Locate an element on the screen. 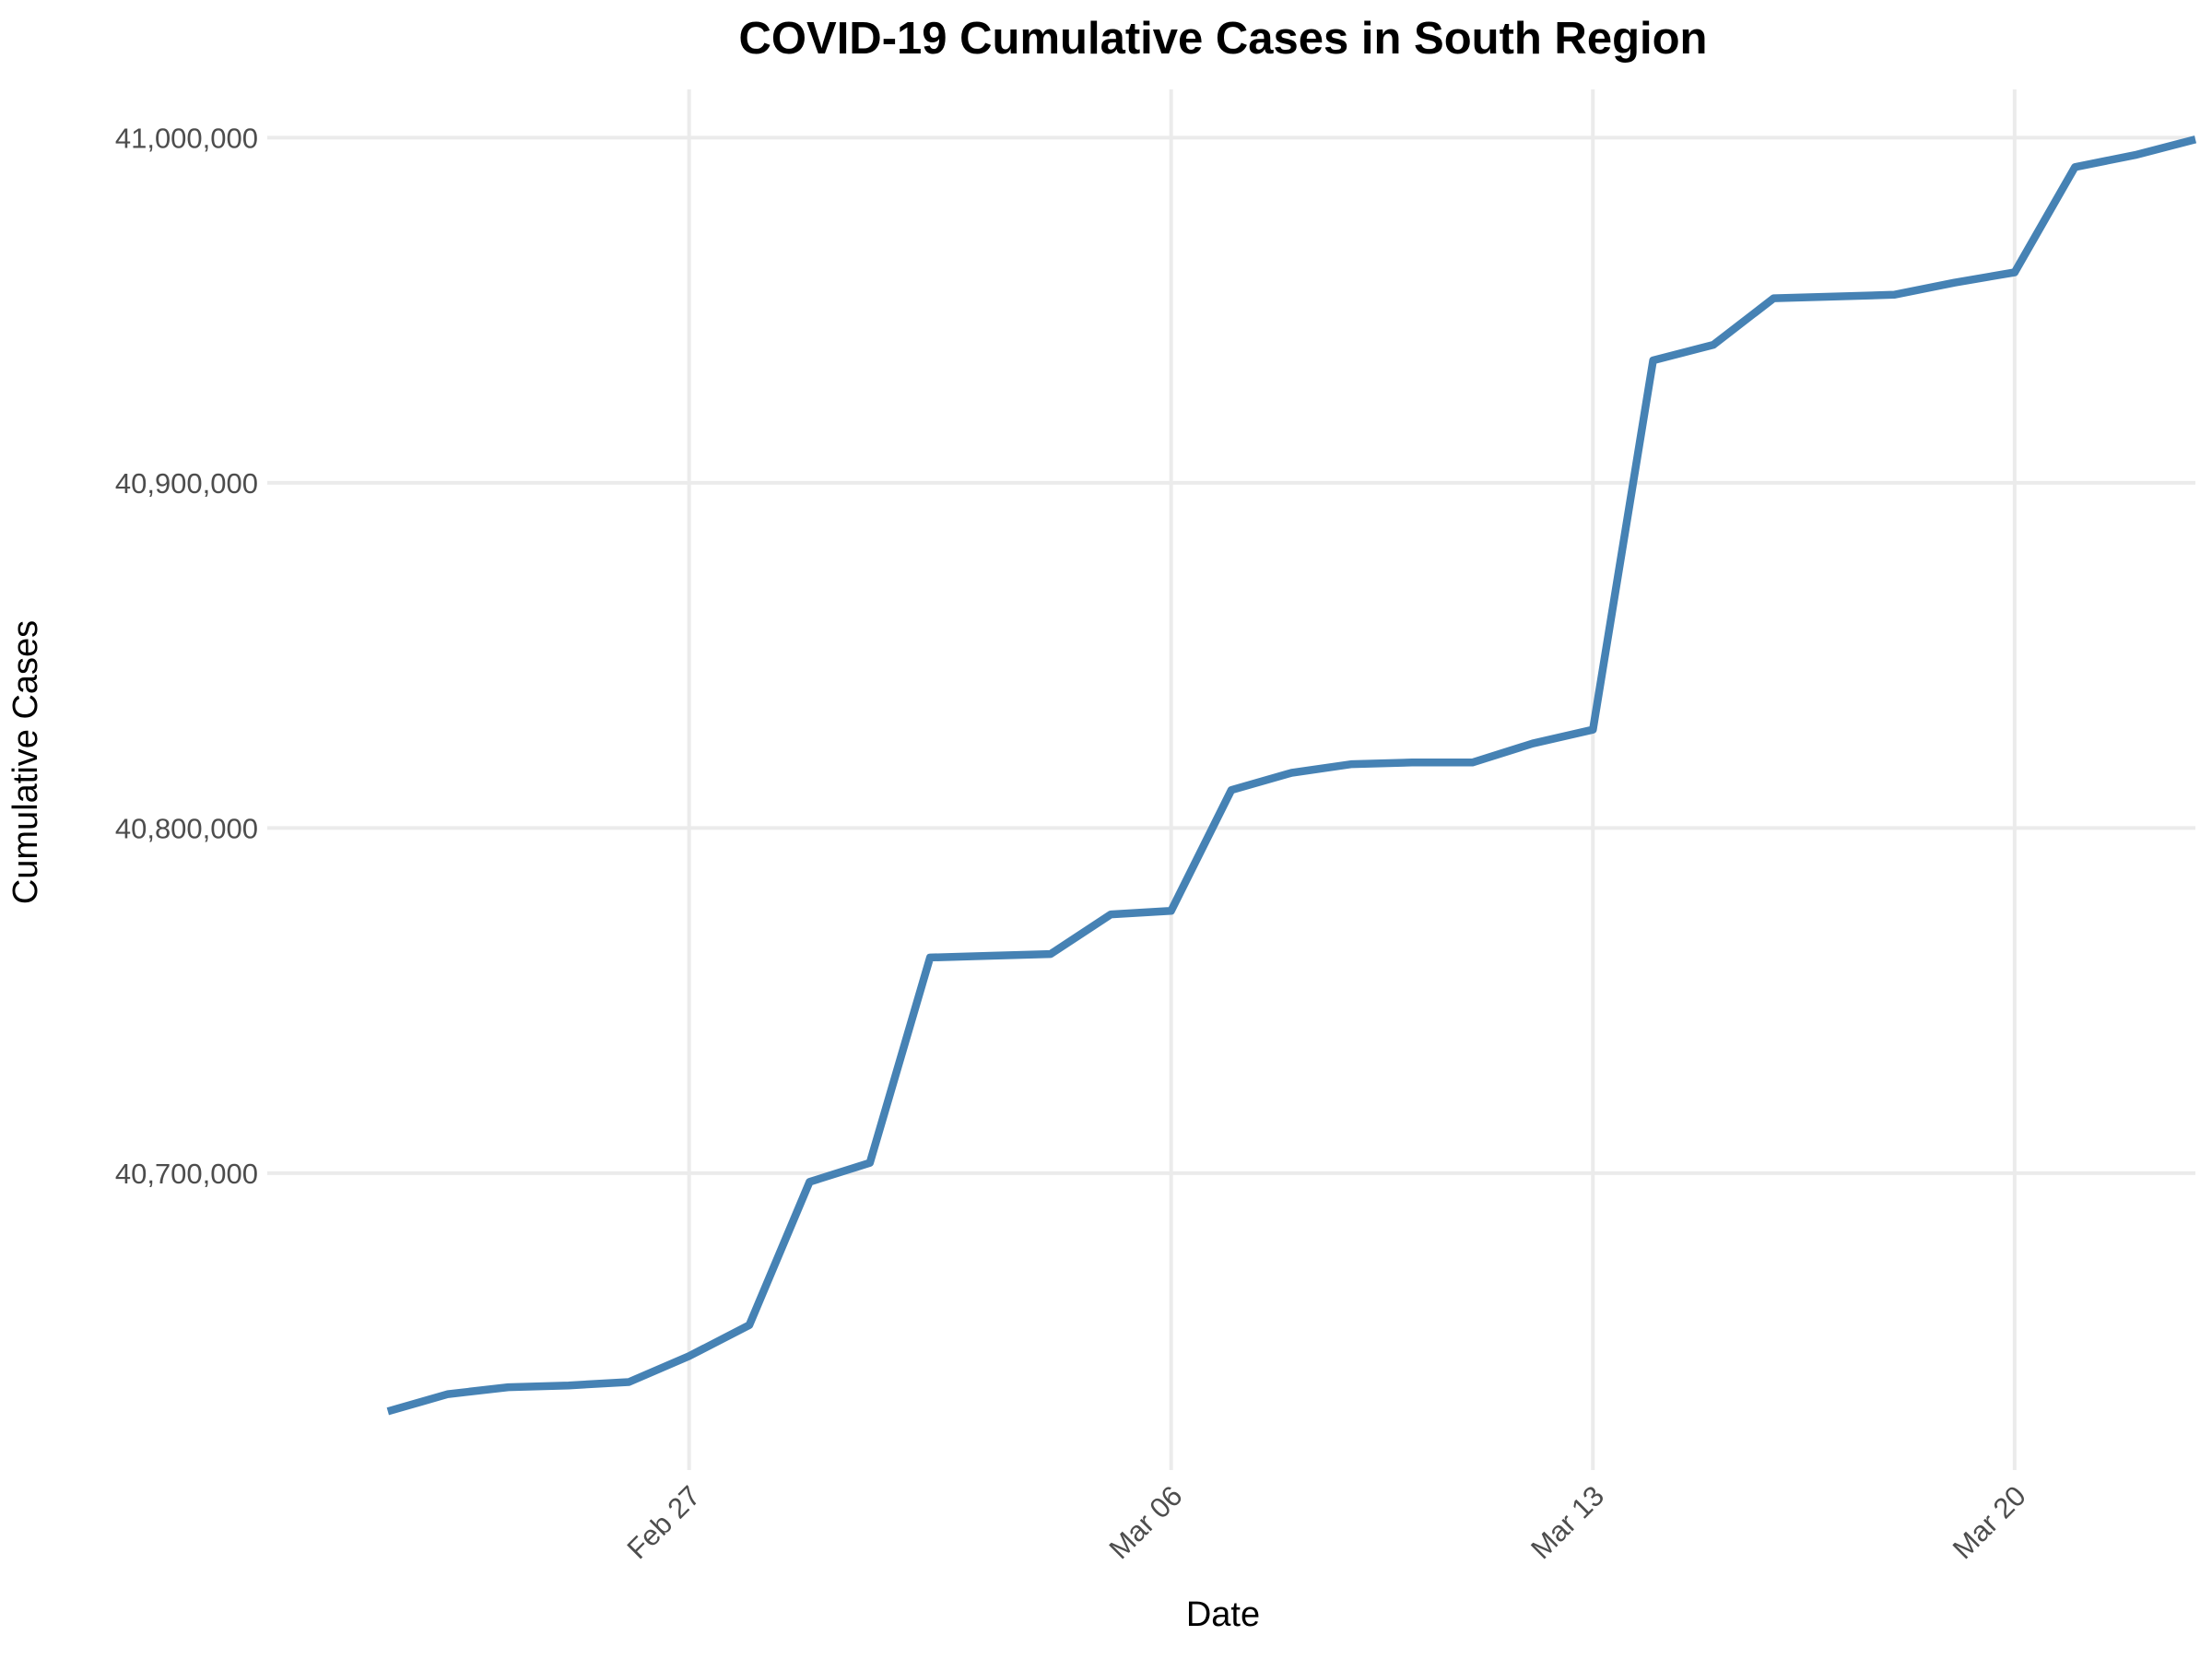 Image resolution: width=2212 pixels, height=1659 pixels. x-axis-title: Date is located at coordinates (1223, 1614).